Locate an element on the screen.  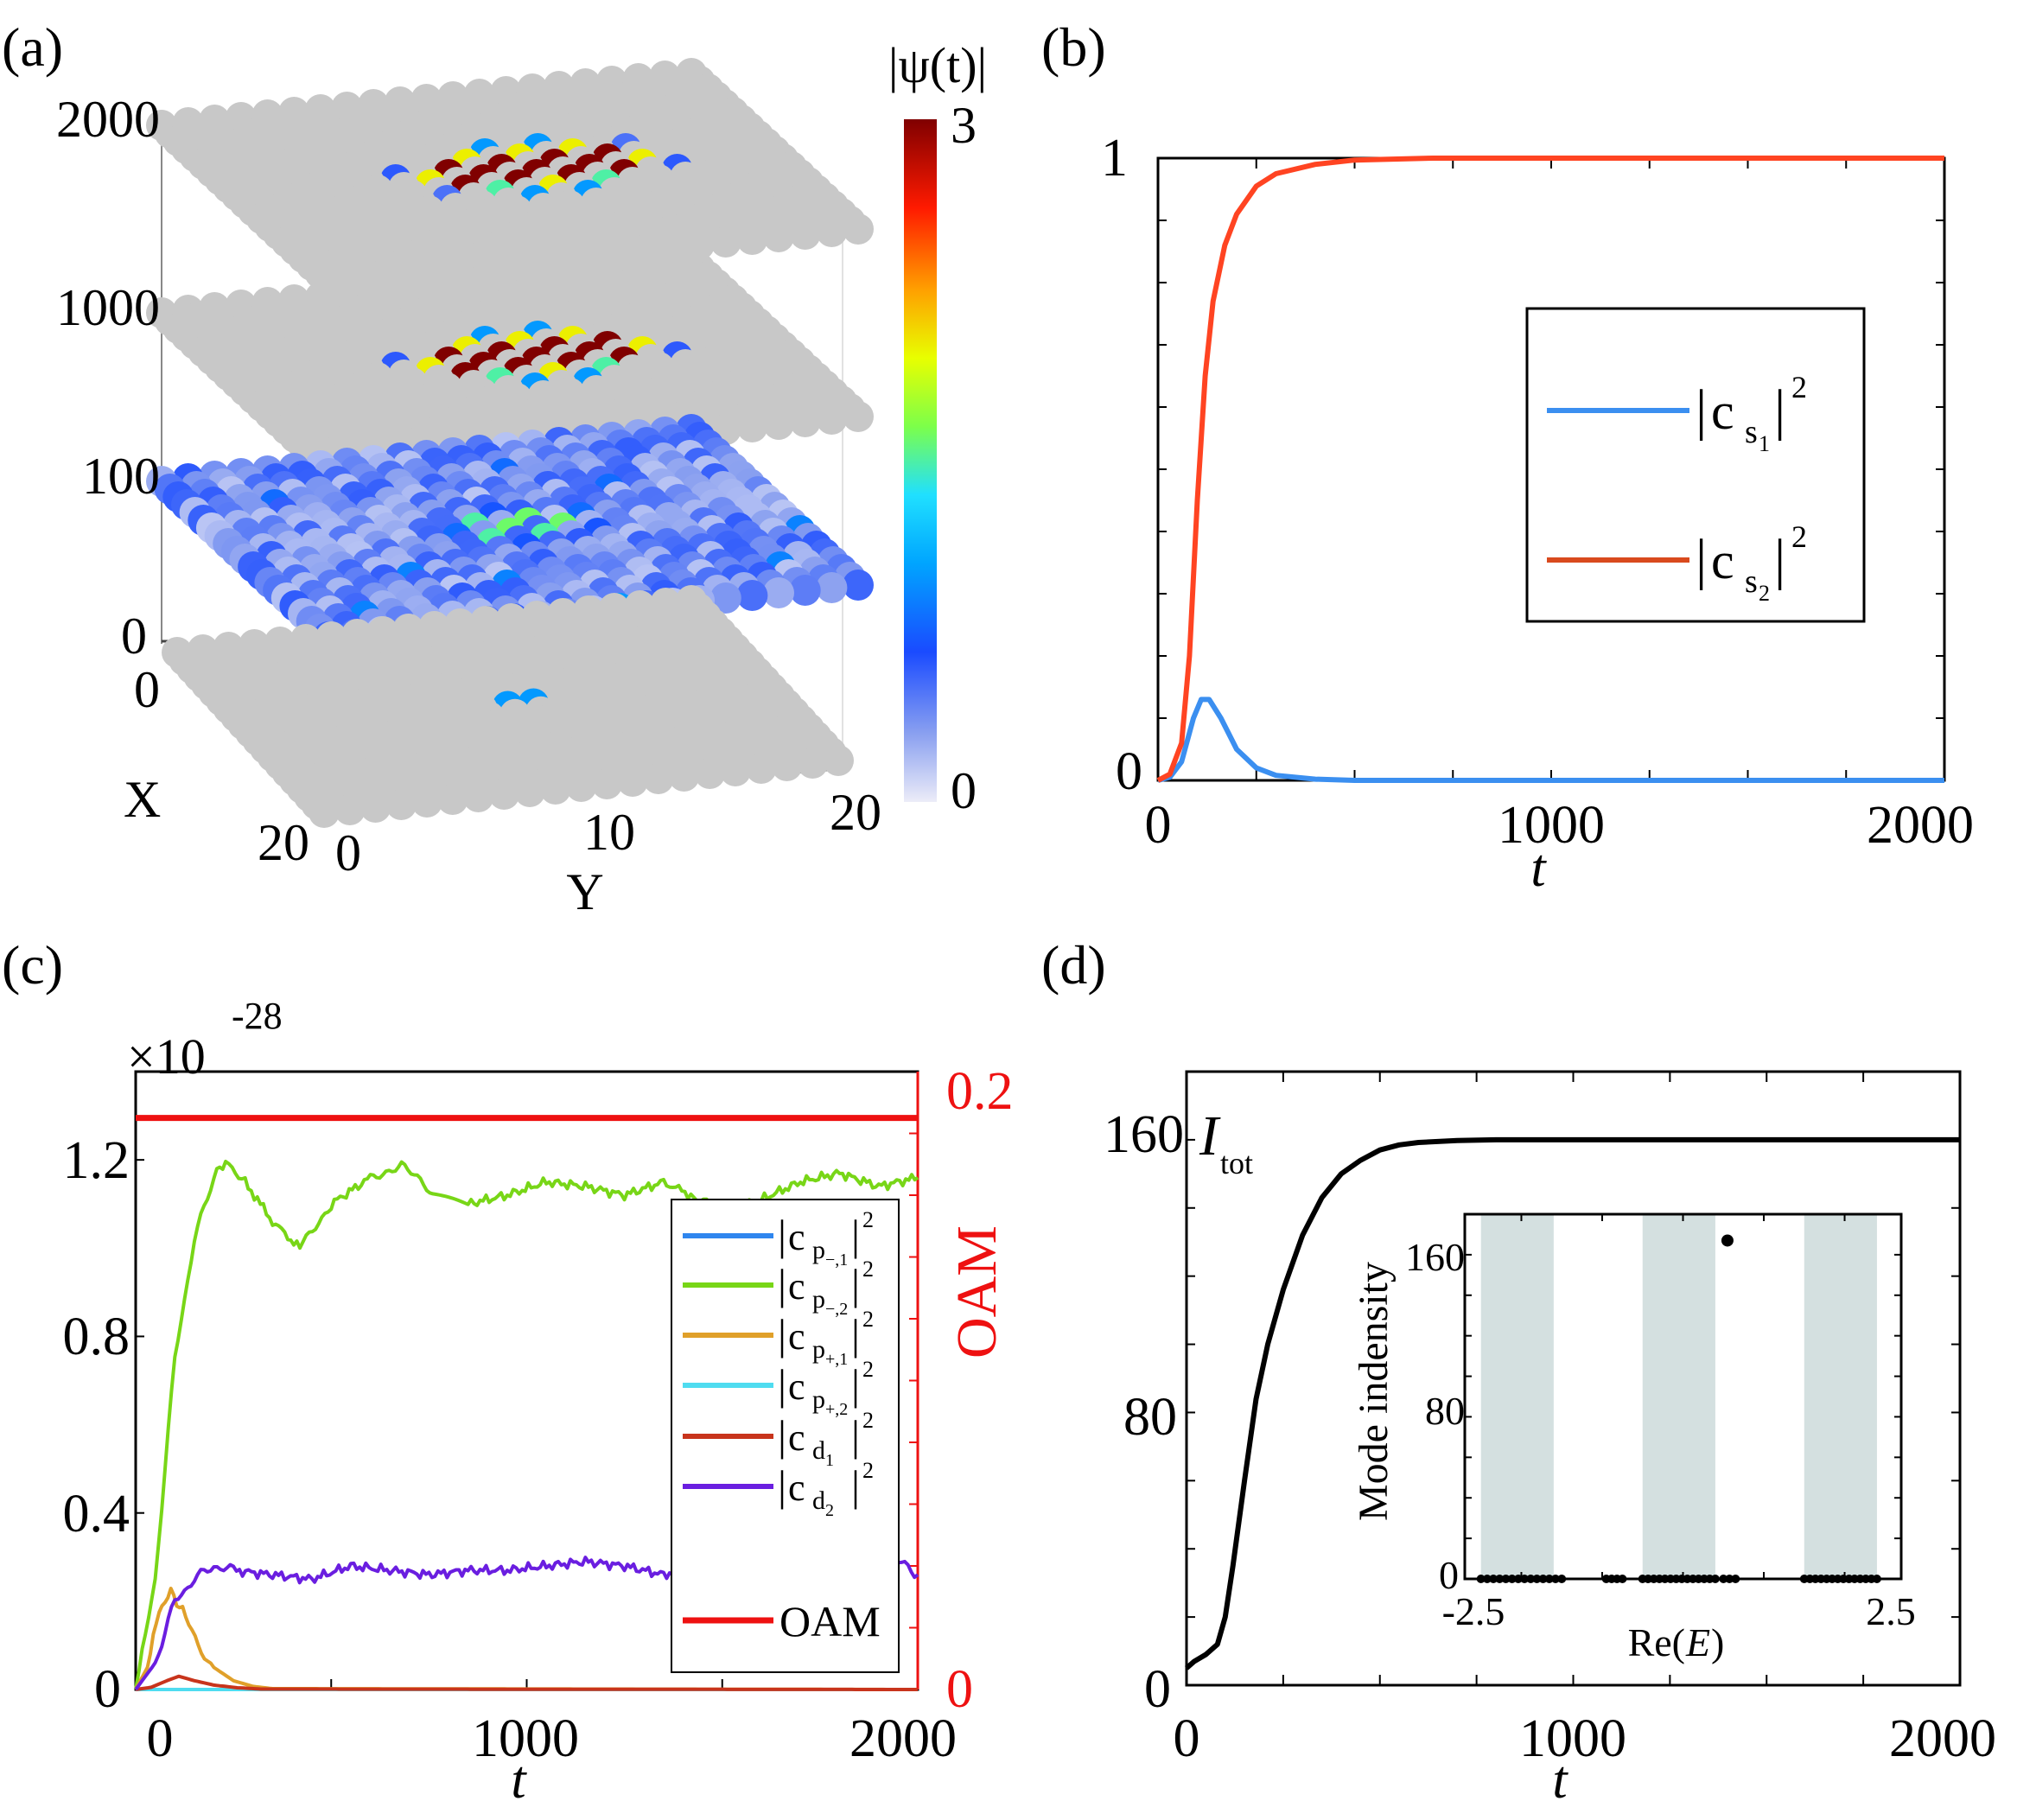
inset-points is located at coordinates (1678, 1408).